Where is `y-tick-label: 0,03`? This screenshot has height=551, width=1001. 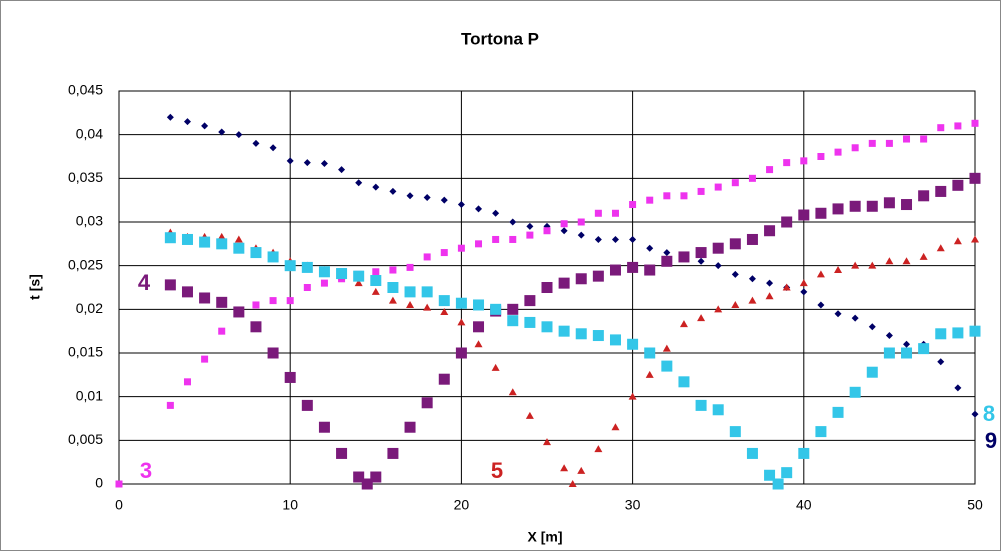
y-tick-label: 0,03 is located at coordinates (89, 221).